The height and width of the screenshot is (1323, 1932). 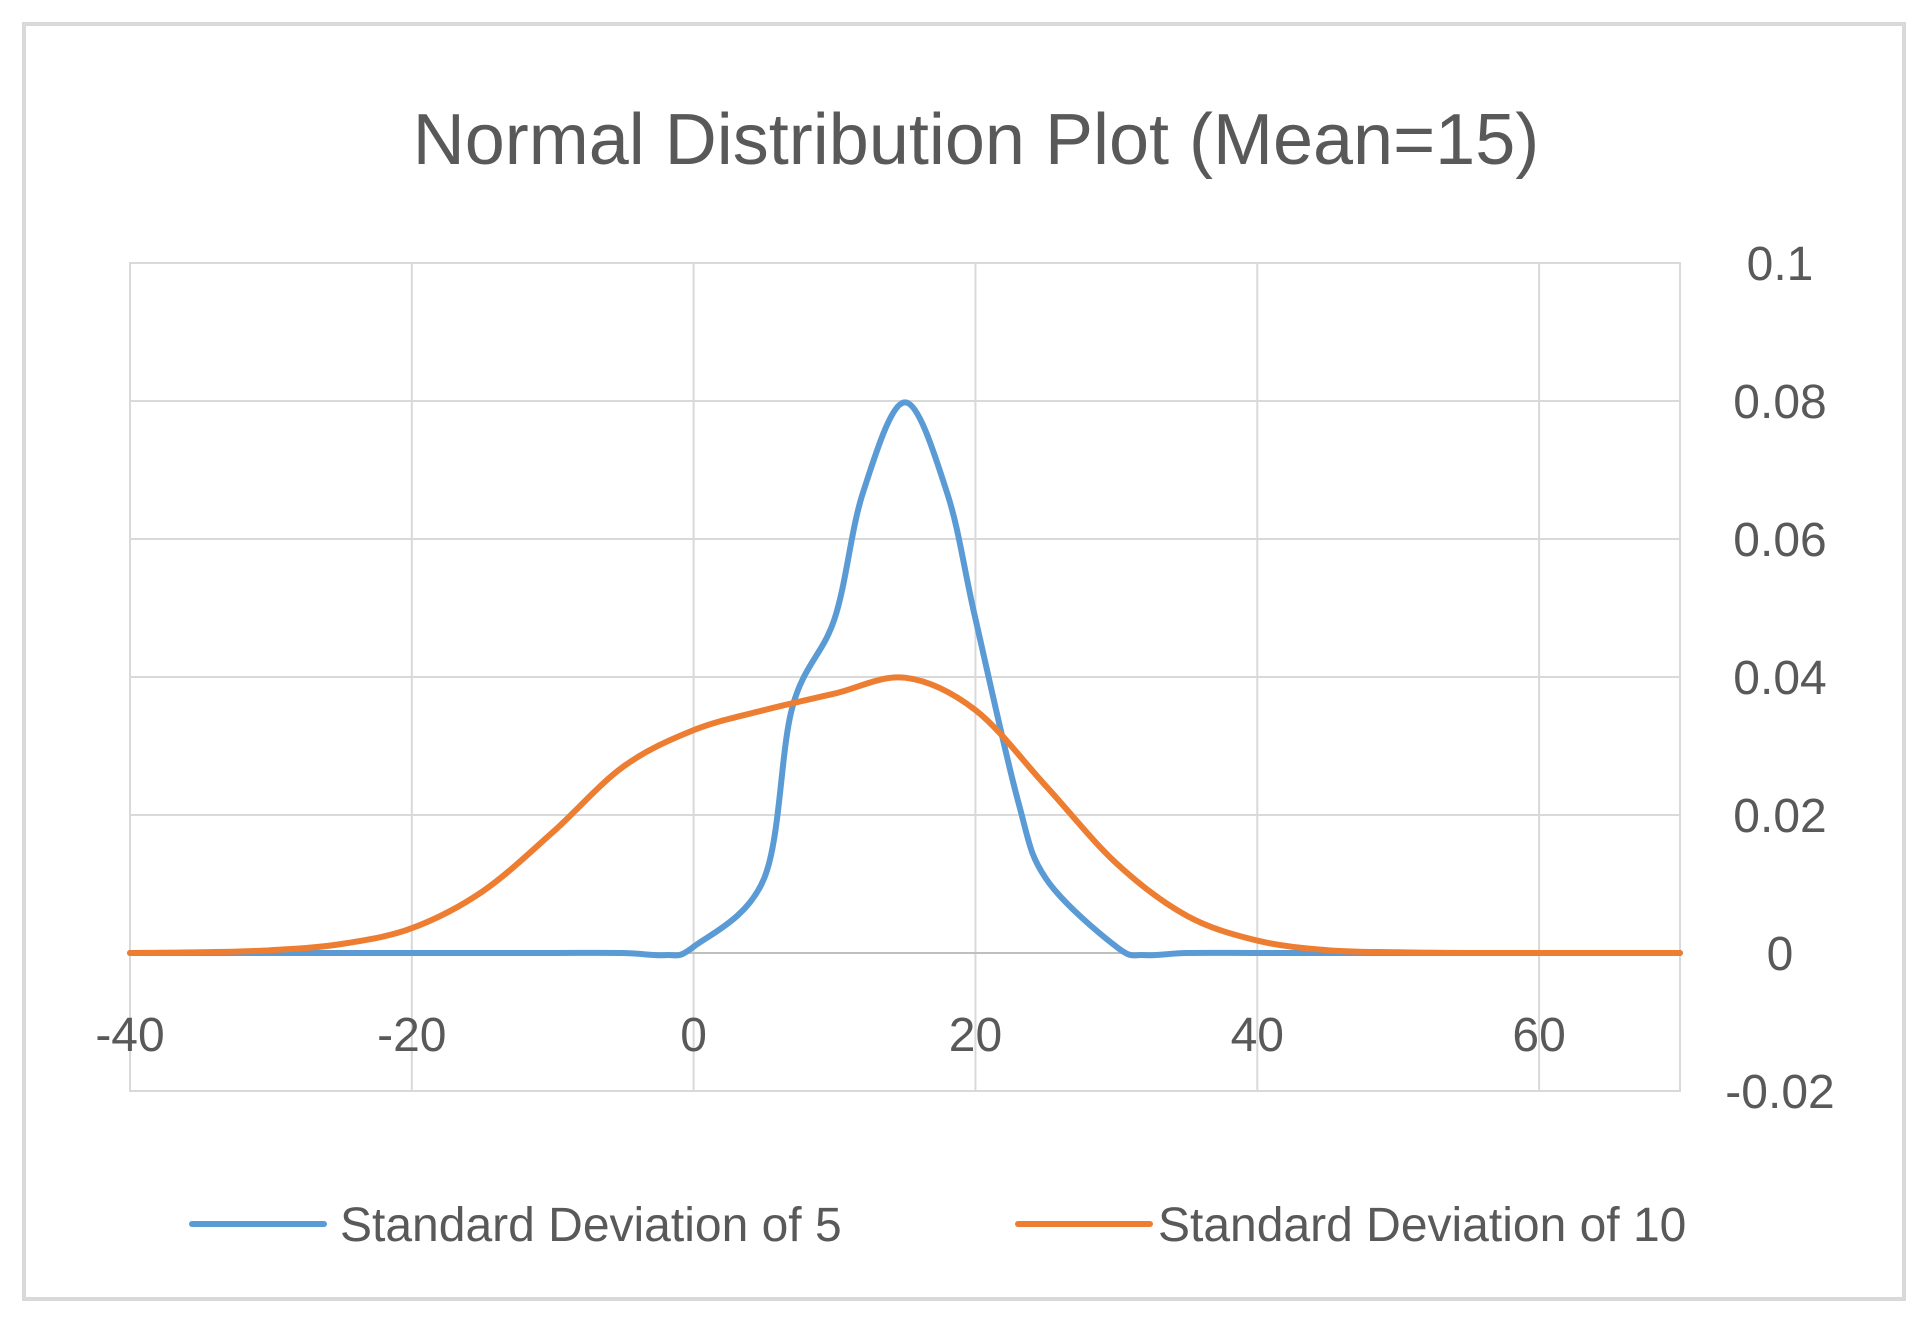 I want to click on x-tick-label: -20, so click(x=411, y=1035).